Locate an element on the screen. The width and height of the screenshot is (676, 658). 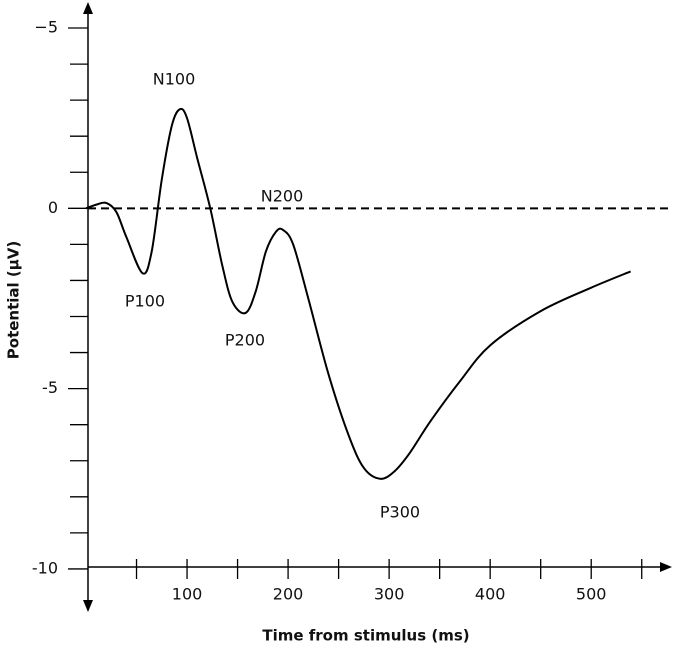
peak-label: P300 is located at coordinates (400, 512).